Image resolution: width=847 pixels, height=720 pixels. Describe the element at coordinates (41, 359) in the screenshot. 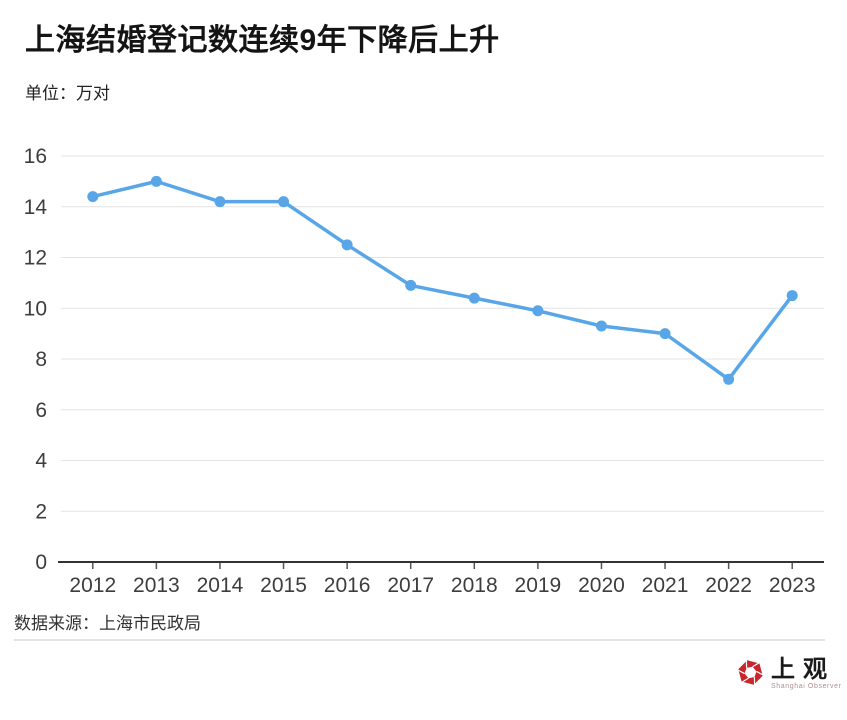

I see `y-axis-label: 8` at that location.